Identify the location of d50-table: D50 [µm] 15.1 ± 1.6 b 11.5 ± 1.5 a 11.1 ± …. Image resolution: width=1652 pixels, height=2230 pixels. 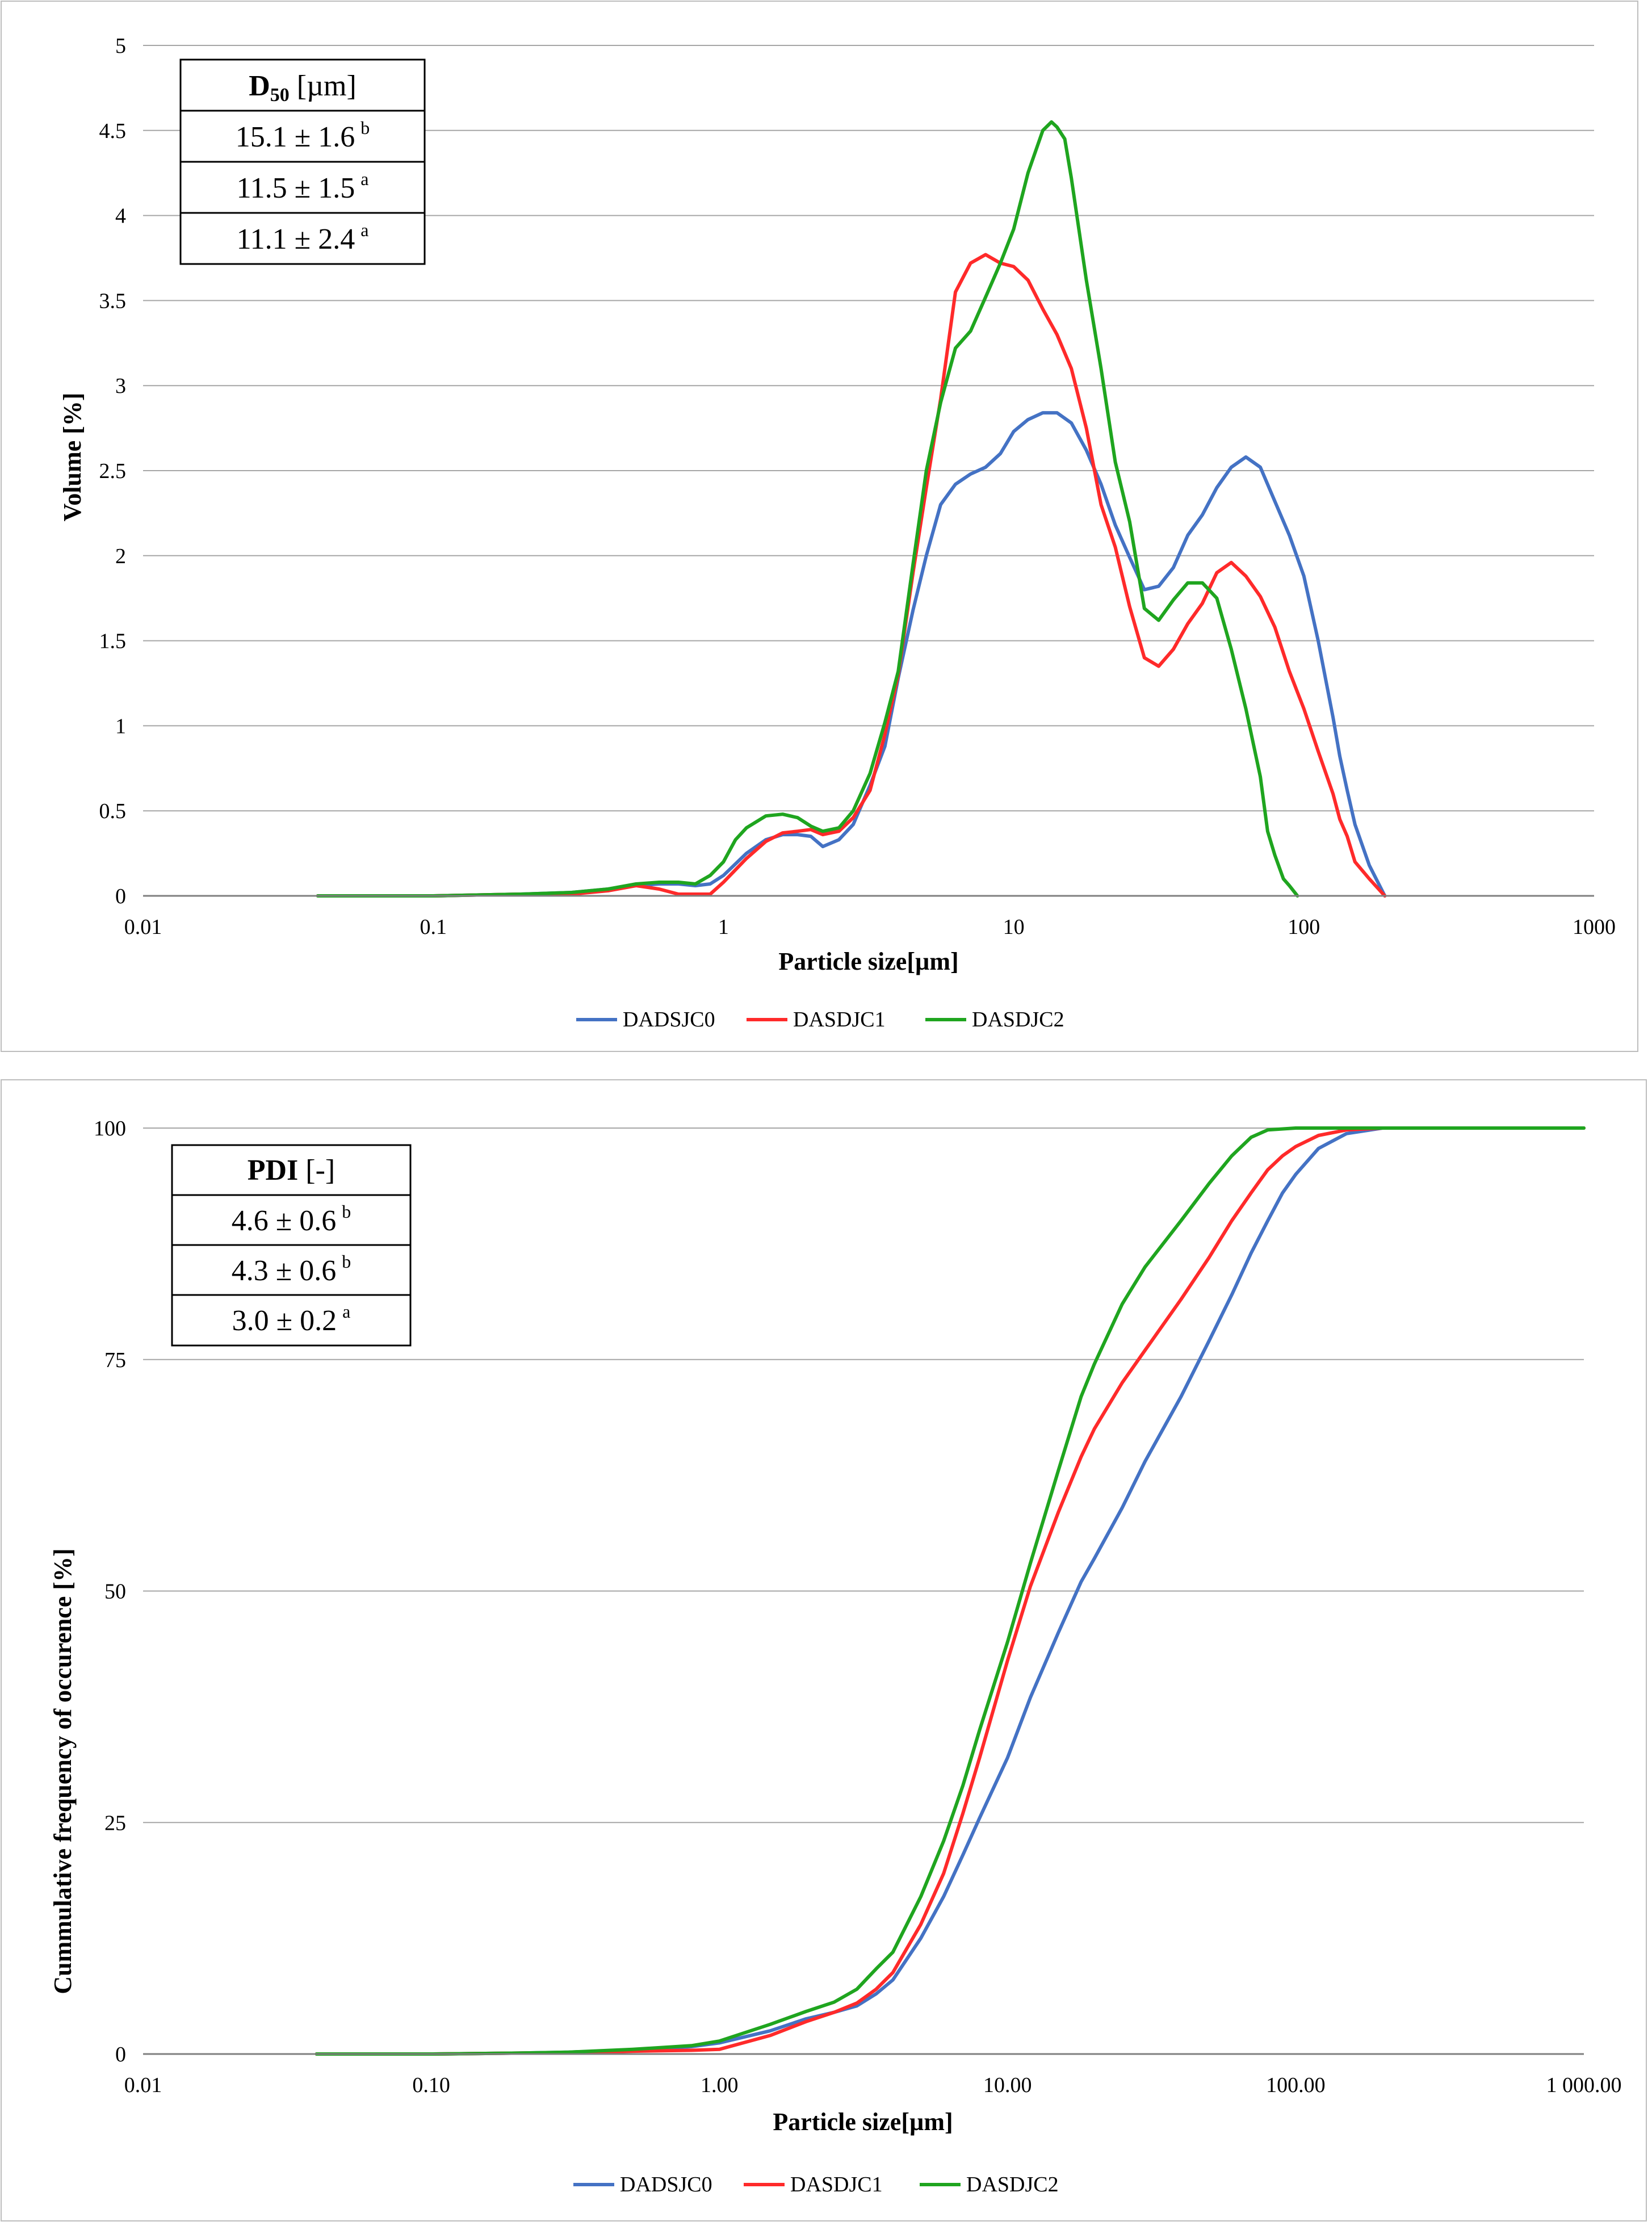
(302, 162).